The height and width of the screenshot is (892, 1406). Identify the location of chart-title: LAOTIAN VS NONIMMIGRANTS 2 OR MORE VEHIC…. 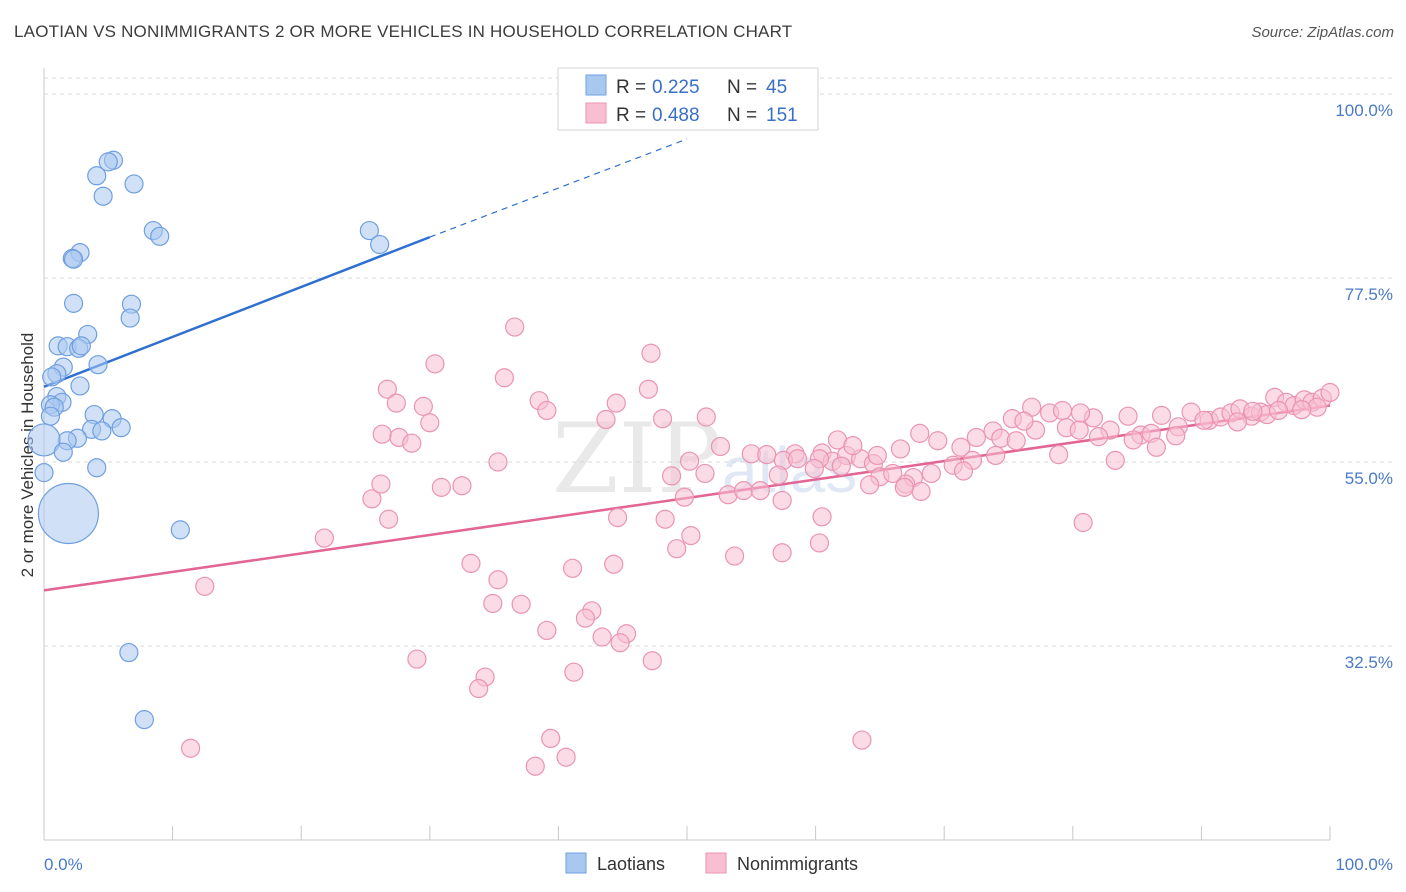
(403, 31).